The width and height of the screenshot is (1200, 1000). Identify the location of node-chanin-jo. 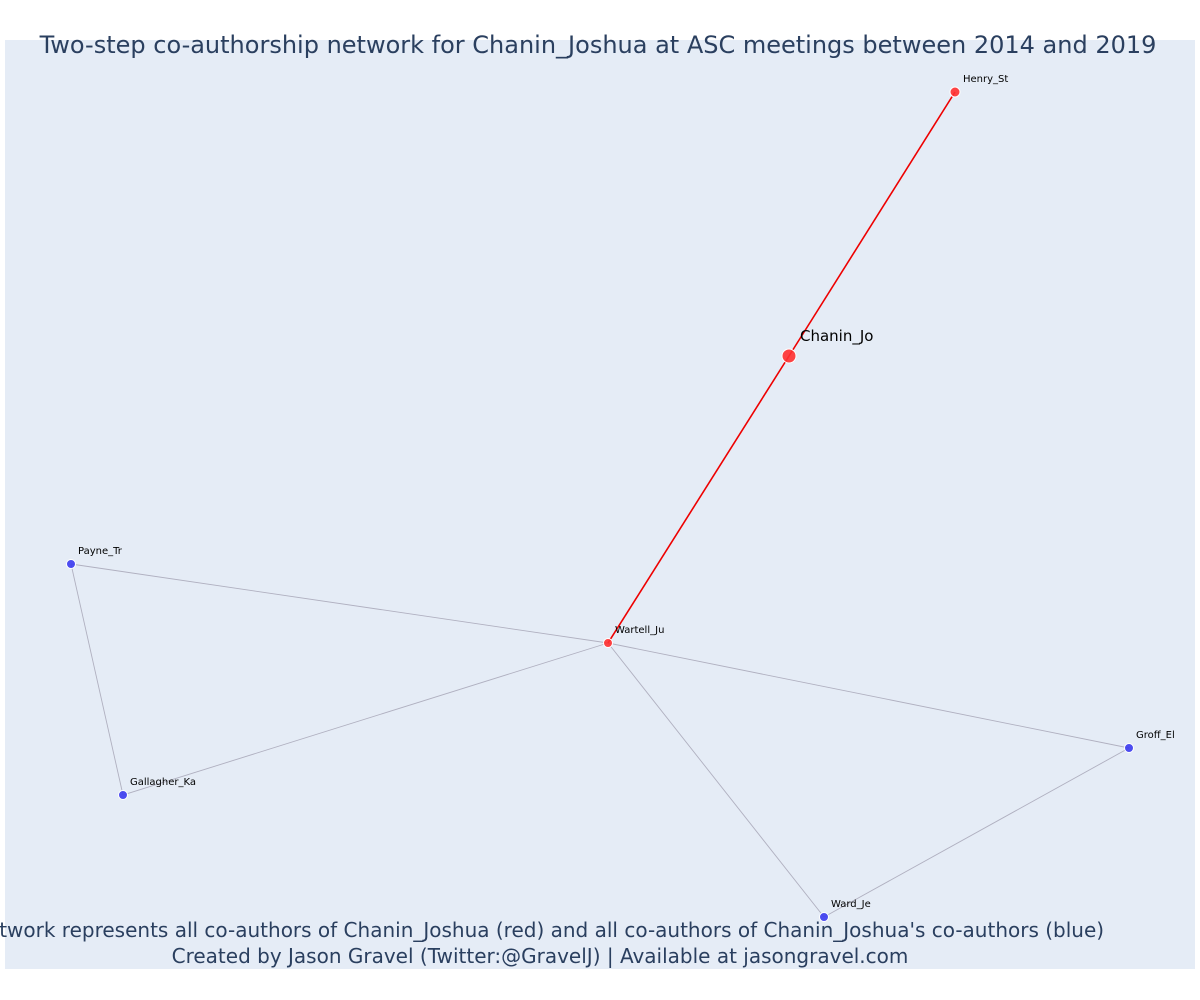
(789, 356).